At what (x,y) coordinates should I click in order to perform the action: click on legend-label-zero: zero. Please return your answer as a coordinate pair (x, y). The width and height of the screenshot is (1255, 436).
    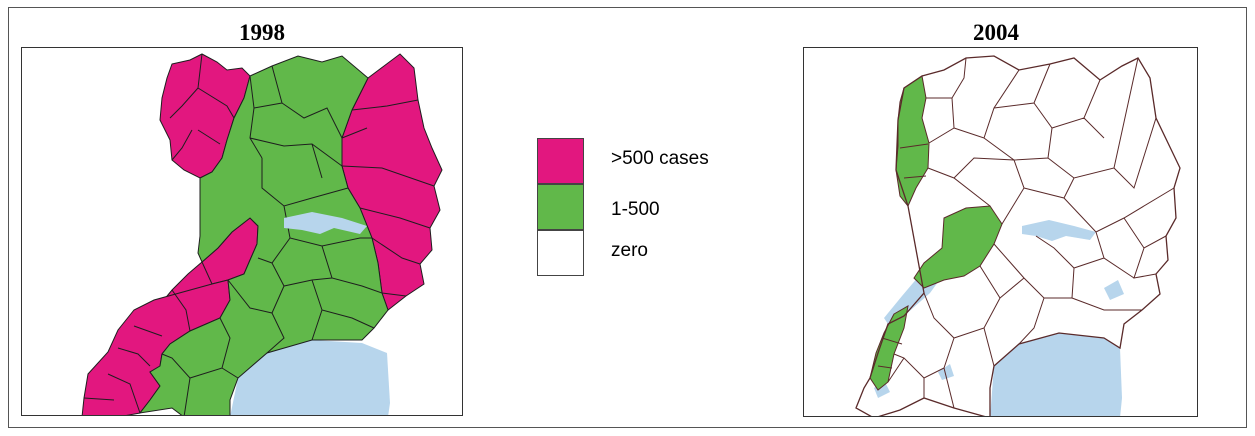
    Looking at the image, I should click on (629, 250).